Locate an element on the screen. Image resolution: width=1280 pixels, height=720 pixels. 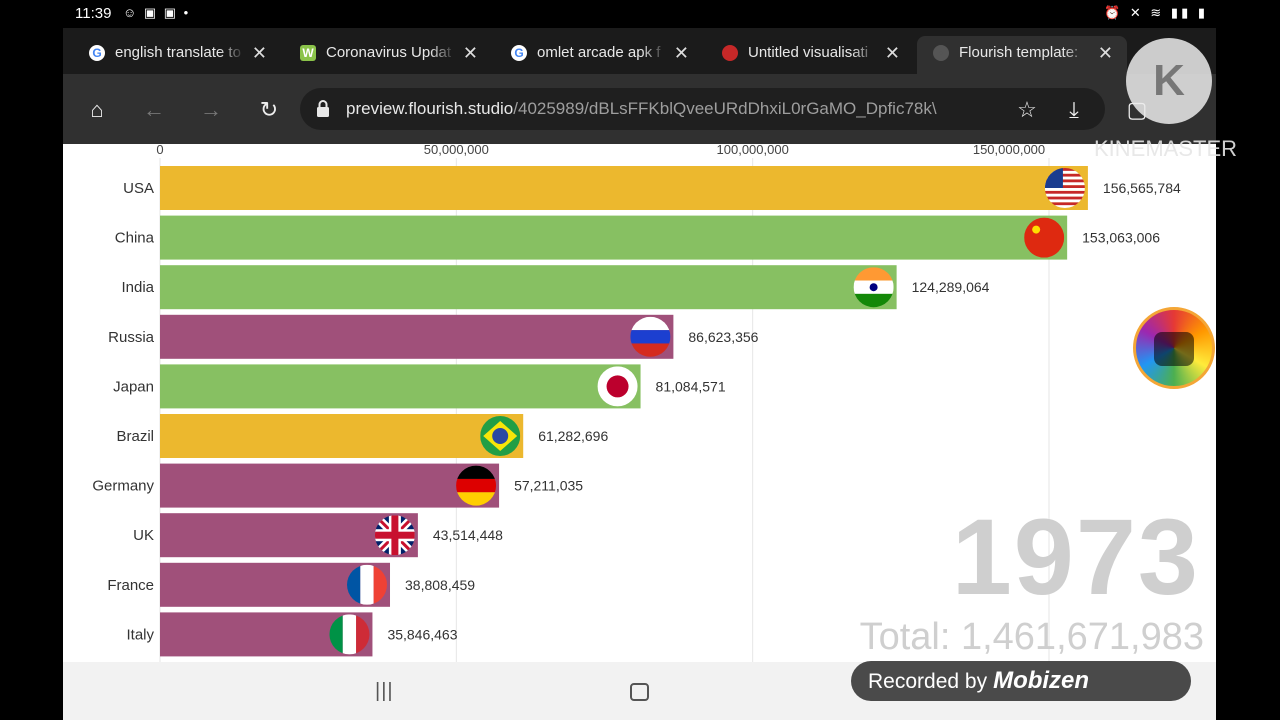
bar-russia is located at coordinates (417, 336).